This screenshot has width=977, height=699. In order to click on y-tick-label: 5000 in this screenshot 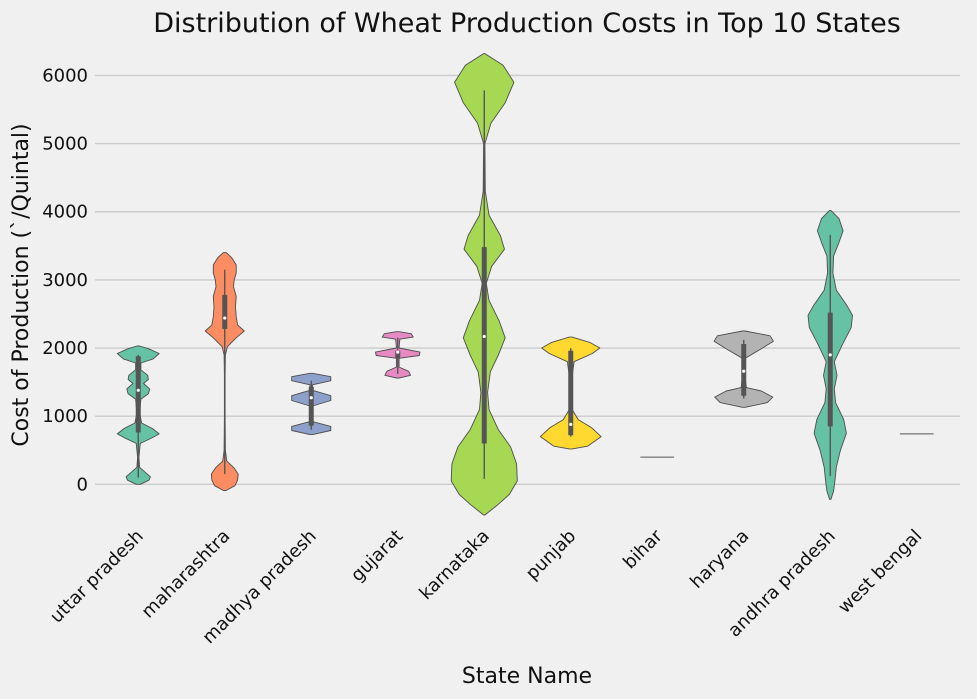, I will do `click(65, 144)`.